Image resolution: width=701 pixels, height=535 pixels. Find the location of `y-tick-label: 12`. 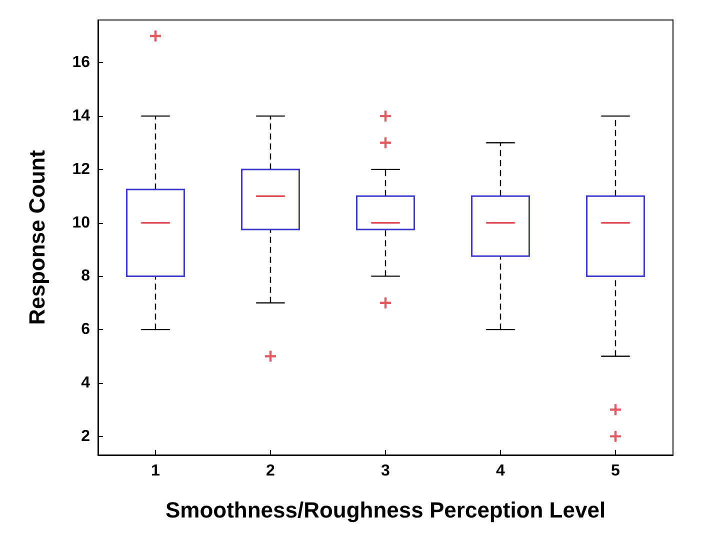

y-tick-label: 12 is located at coordinates (81, 169).